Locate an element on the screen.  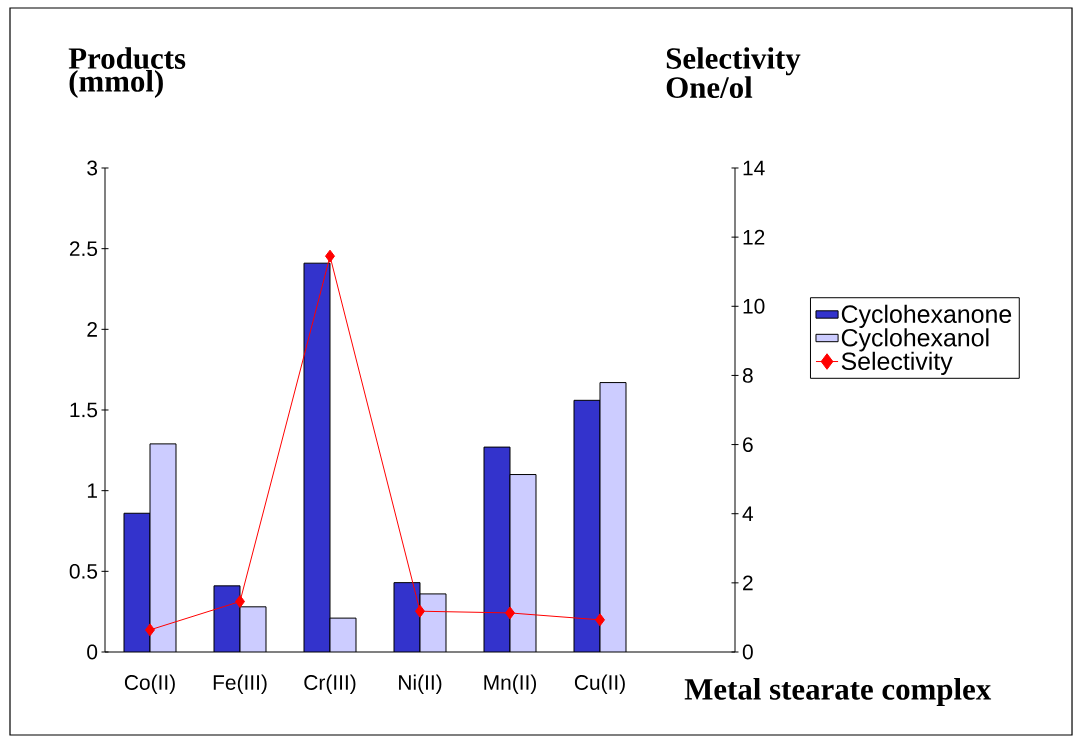
y-tick-label: 1.5 is located at coordinates (84, 410).